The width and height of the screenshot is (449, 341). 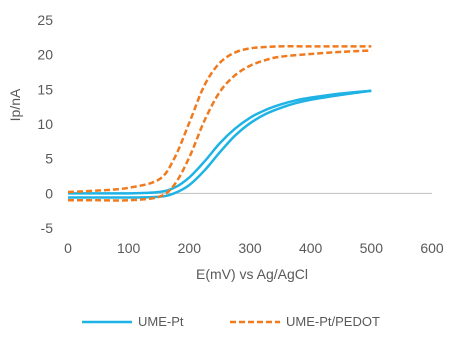 I want to click on x-tick-label: 500, so click(x=372, y=248).